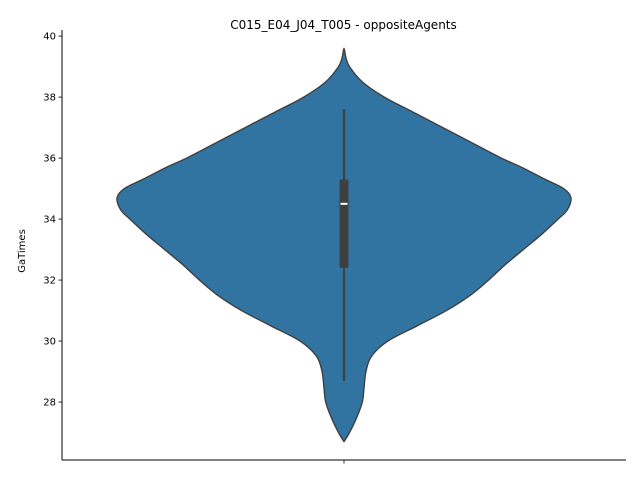 The width and height of the screenshot is (640, 480). What do you see at coordinates (49, 98) in the screenshot?
I see `y-tick-label: 38` at bounding box center [49, 98].